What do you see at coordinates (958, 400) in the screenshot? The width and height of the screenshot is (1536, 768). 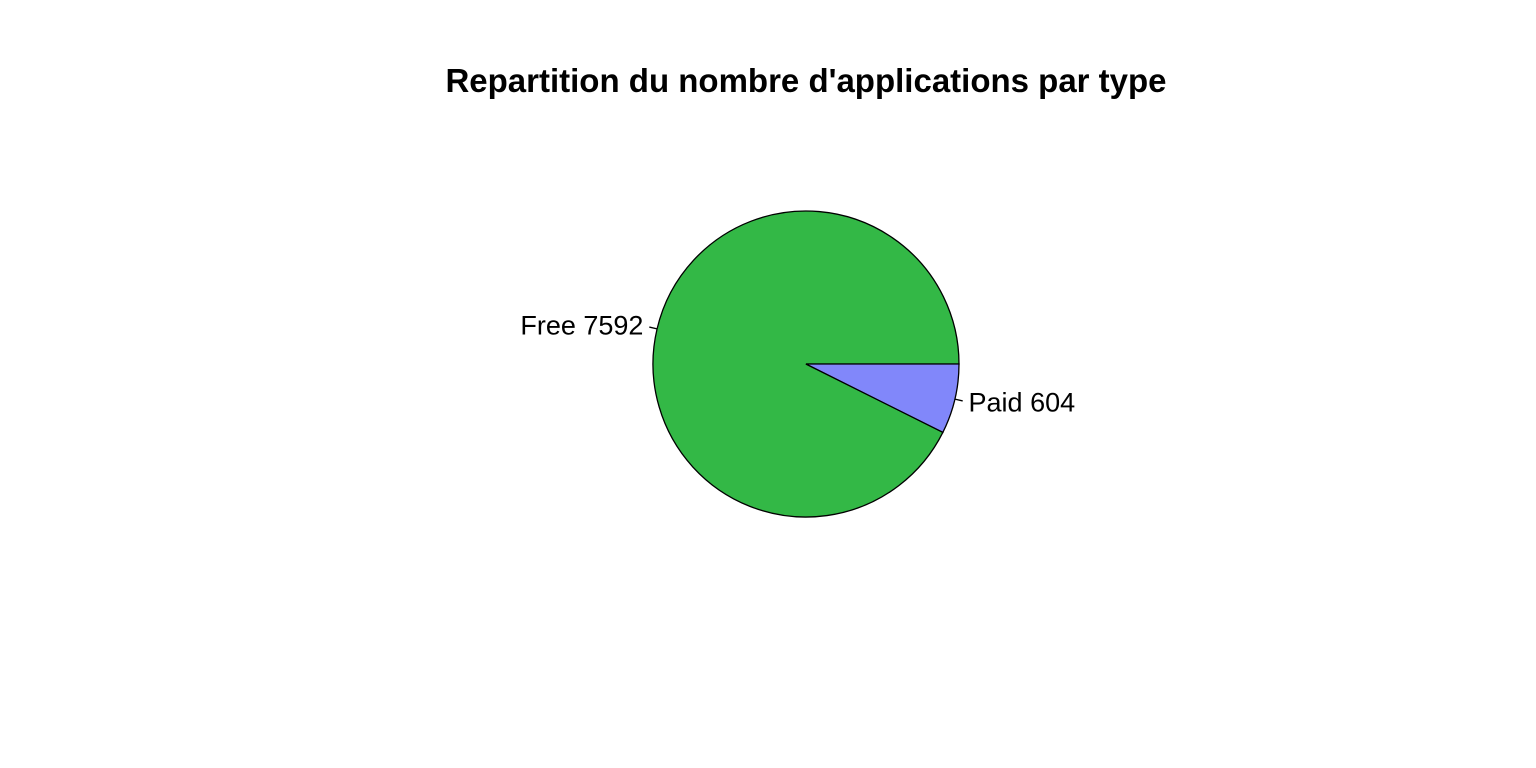 I see `pie-label-tick-paid` at bounding box center [958, 400].